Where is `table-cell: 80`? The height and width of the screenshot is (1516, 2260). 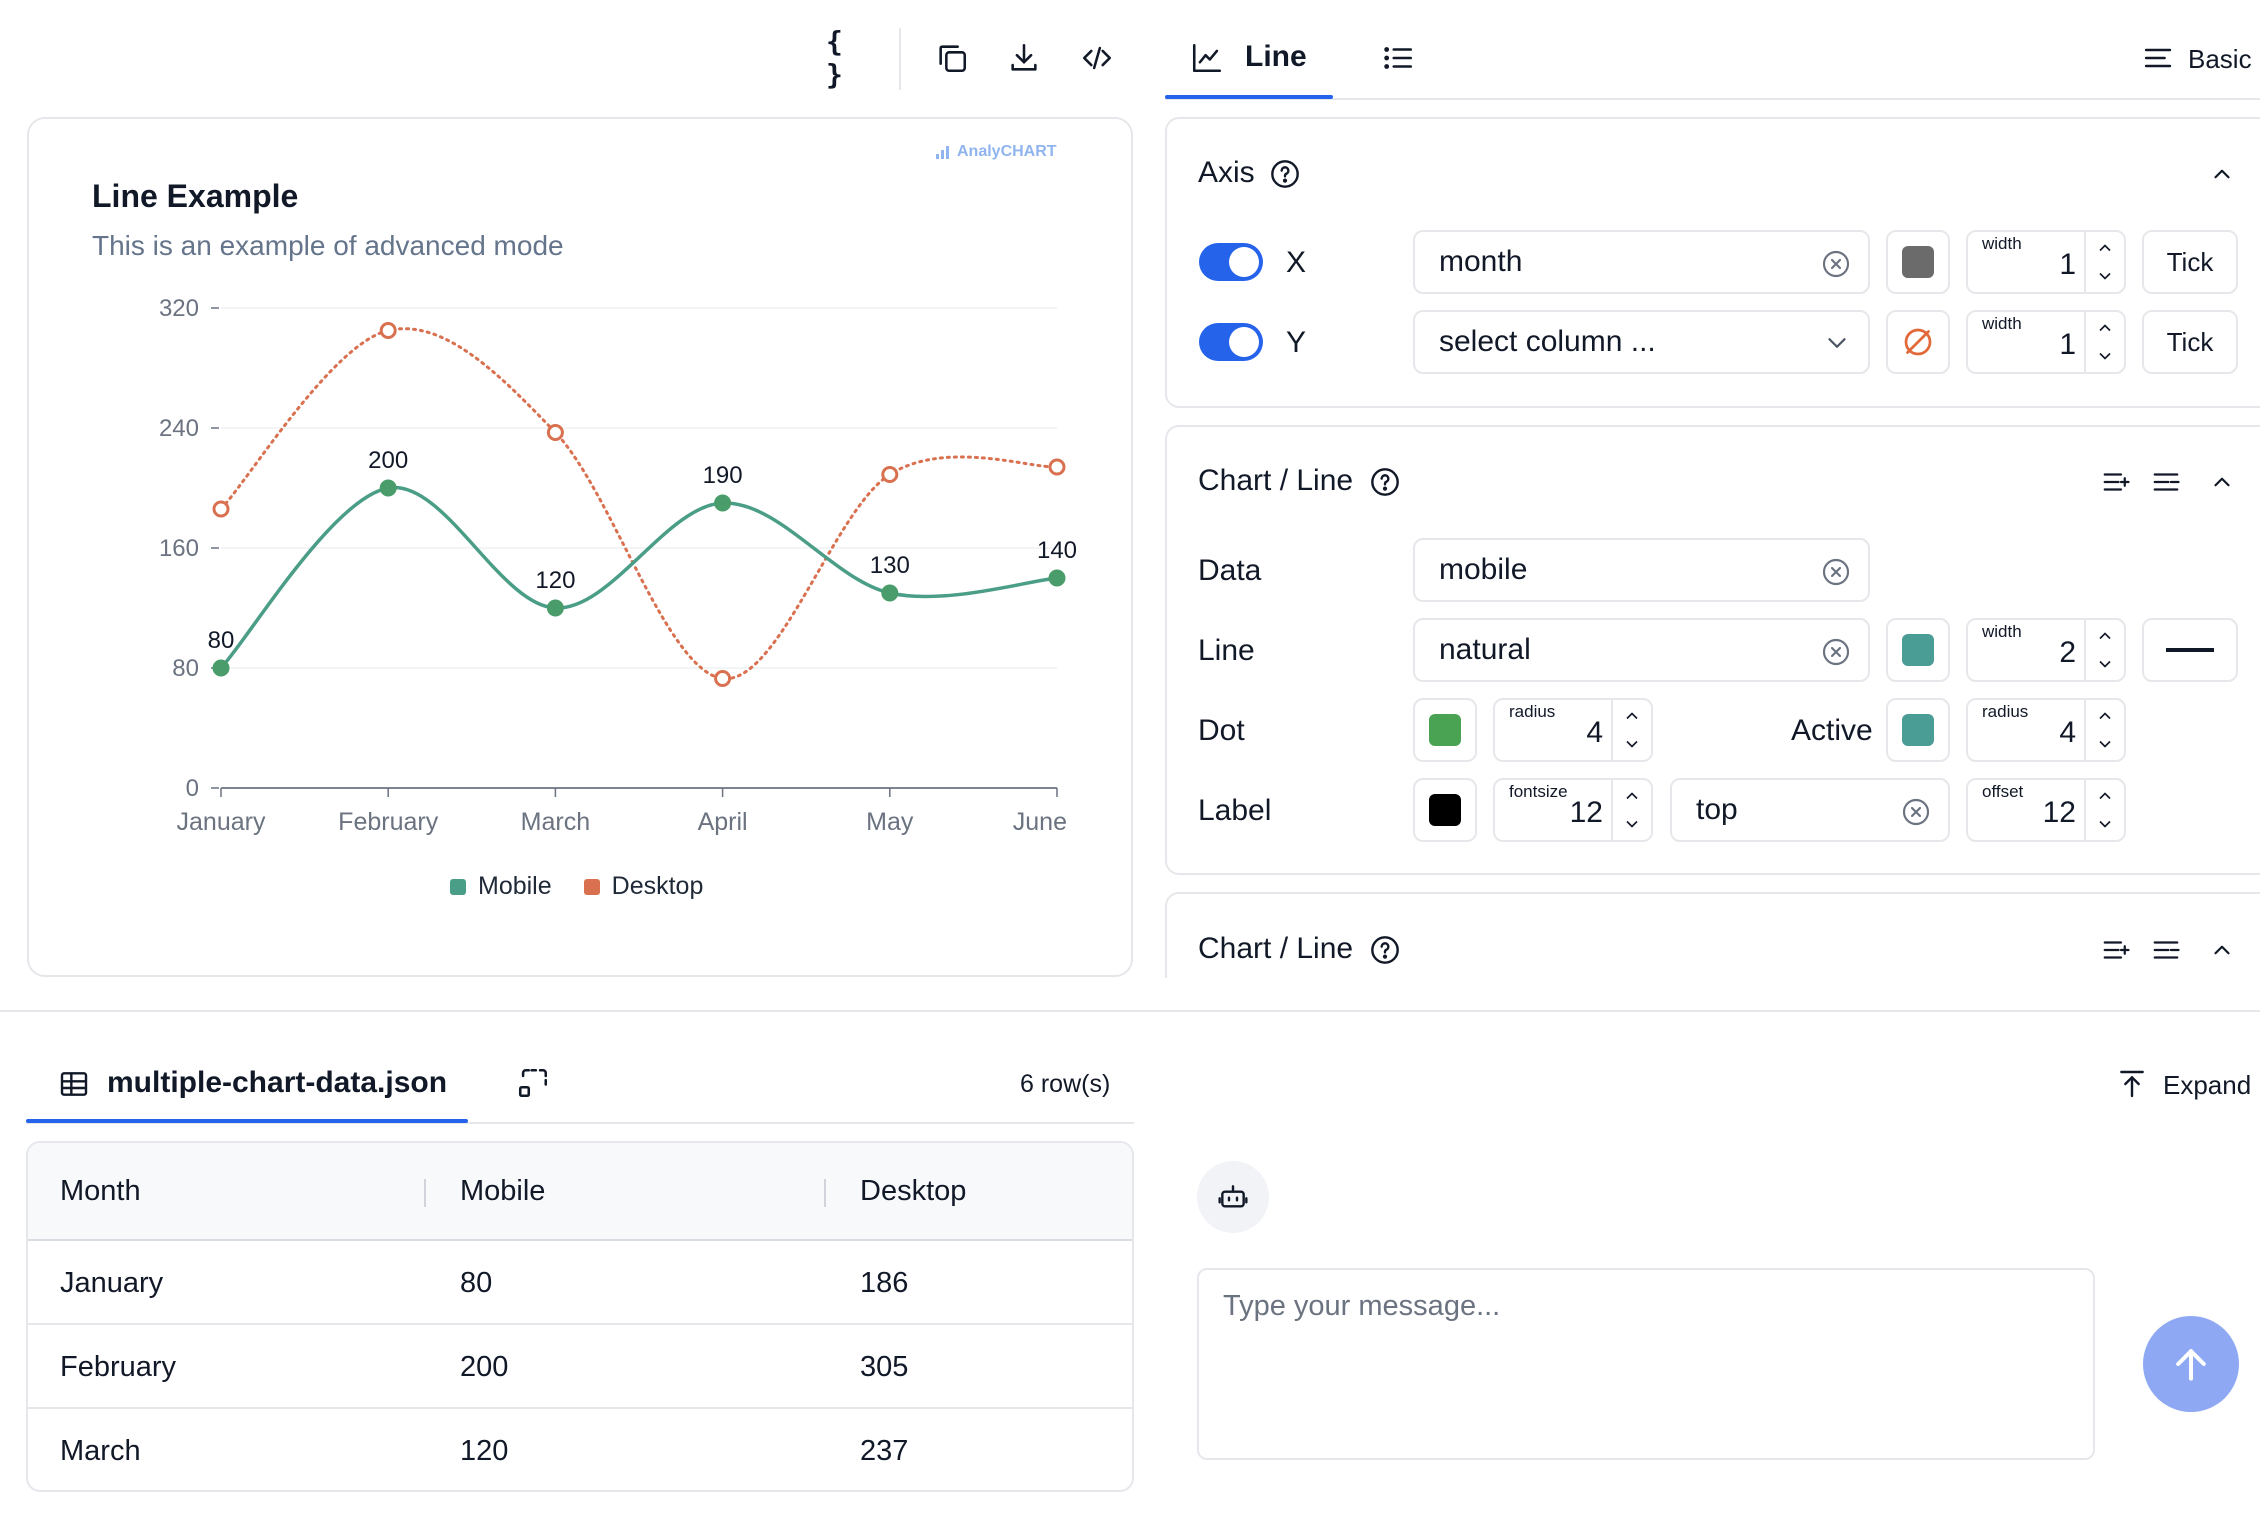
table-cell: 80 is located at coordinates (476, 1283).